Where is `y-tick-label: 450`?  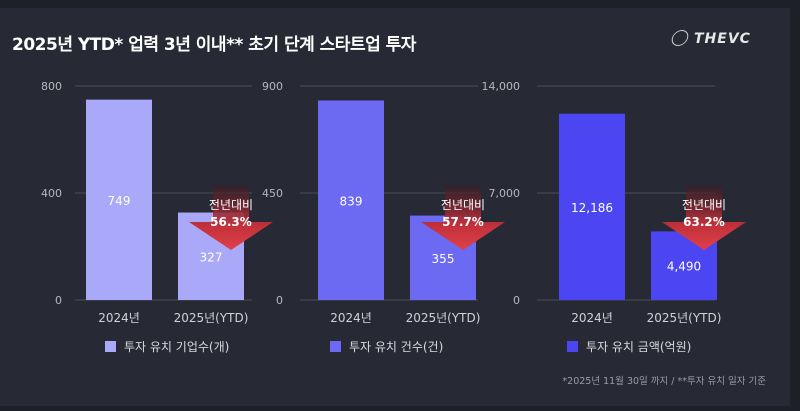 y-tick-label: 450 is located at coordinates (272, 193).